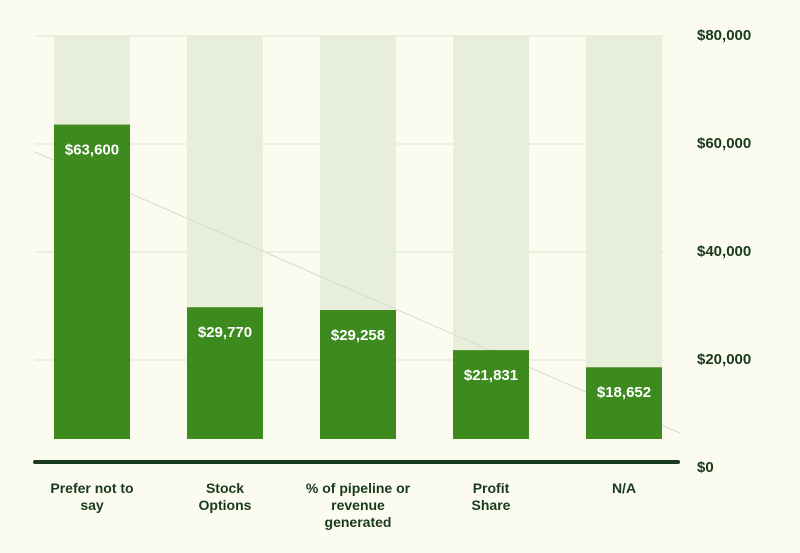  What do you see at coordinates (358, 522) in the screenshot?
I see `x-category-label-line: generated` at bounding box center [358, 522].